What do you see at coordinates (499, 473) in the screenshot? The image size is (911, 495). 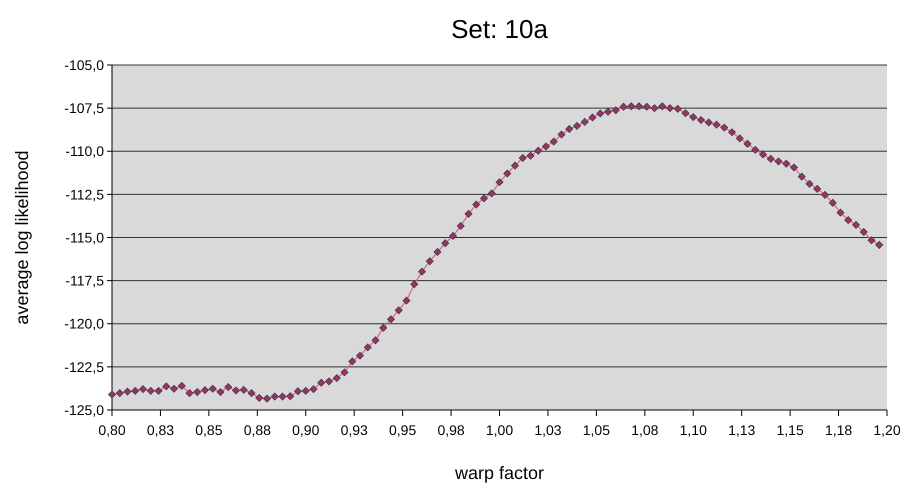 I see `x-axis-title: warp factor` at bounding box center [499, 473].